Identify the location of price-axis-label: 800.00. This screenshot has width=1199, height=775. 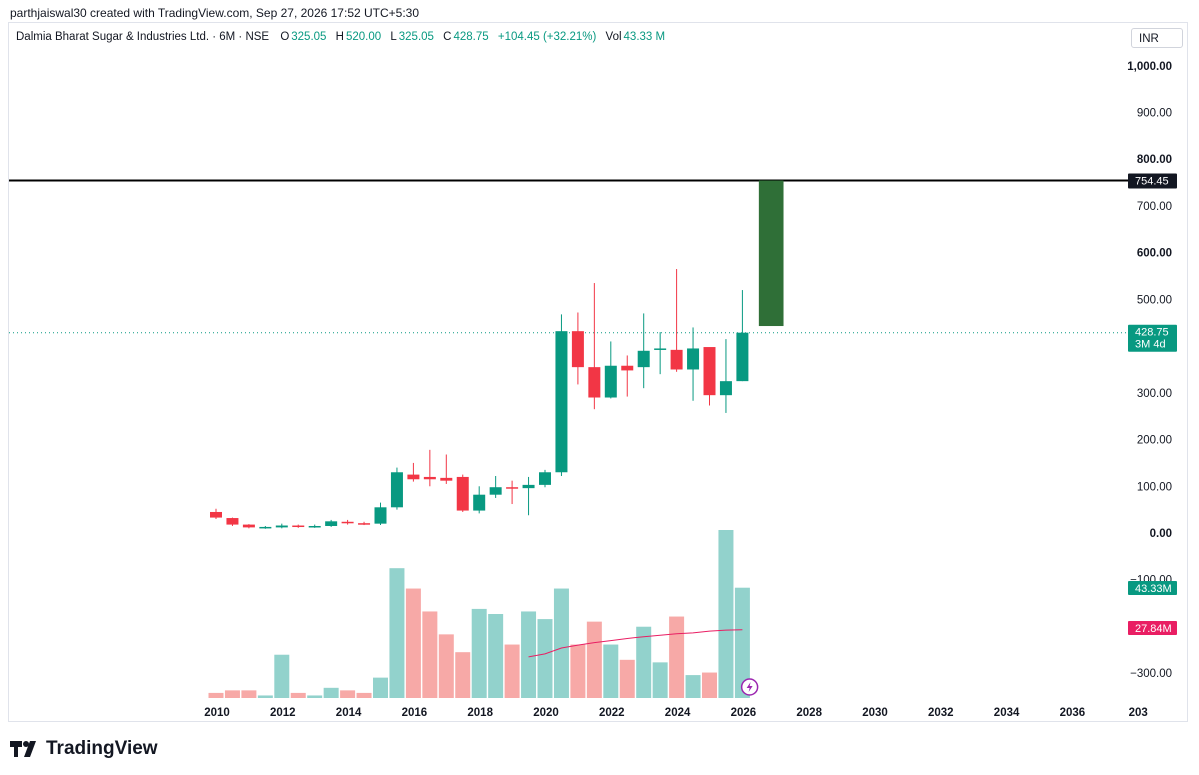
(1154, 160).